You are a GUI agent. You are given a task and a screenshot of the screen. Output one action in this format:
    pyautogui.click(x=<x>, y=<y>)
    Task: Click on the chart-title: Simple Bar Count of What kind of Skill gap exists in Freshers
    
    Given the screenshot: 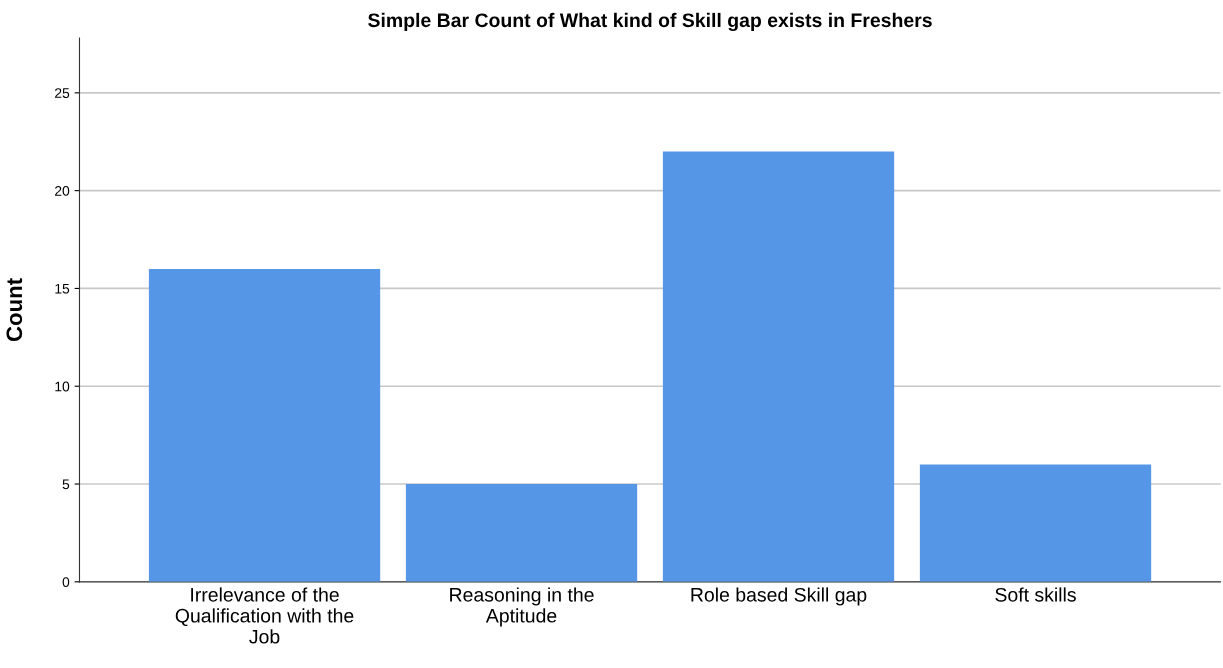 What is the action you would take?
    pyautogui.click(x=650, y=22)
    